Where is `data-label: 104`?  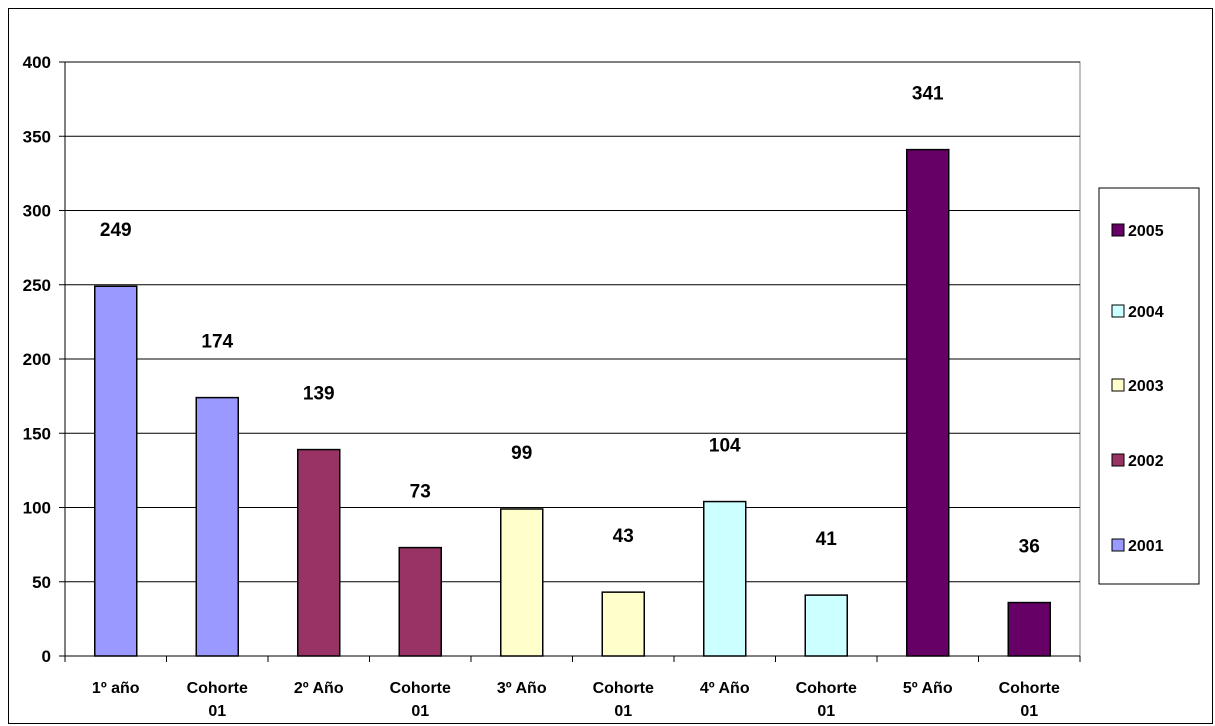 data-label: 104 is located at coordinates (725, 446).